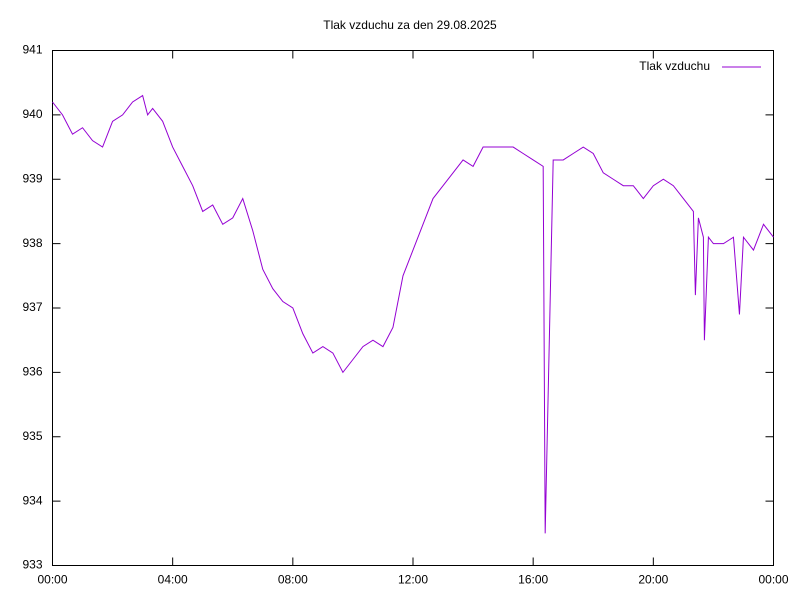  Describe the element at coordinates (413, 580) in the screenshot. I see `x-tick-label: 12:00` at that location.